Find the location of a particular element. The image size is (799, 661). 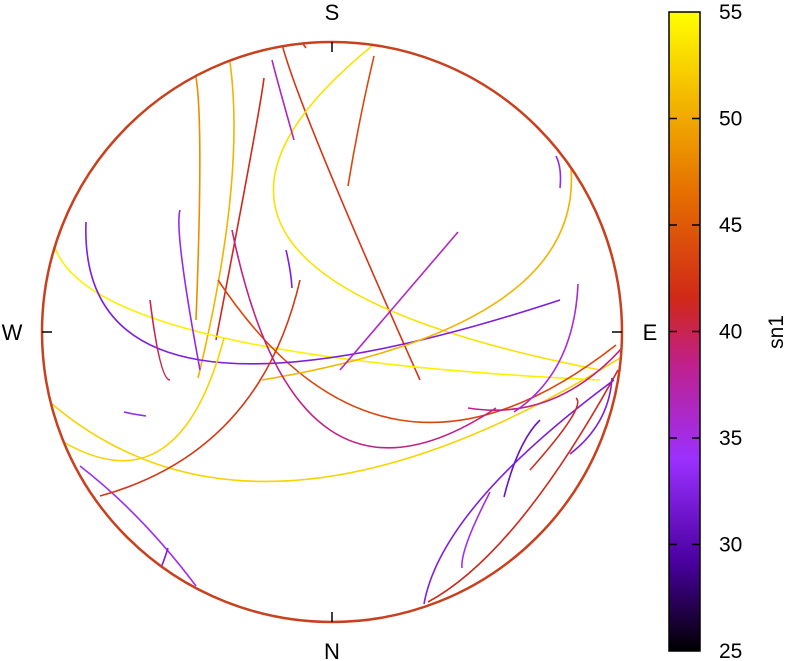

arc-a17 is located at coordinates (361, 121).